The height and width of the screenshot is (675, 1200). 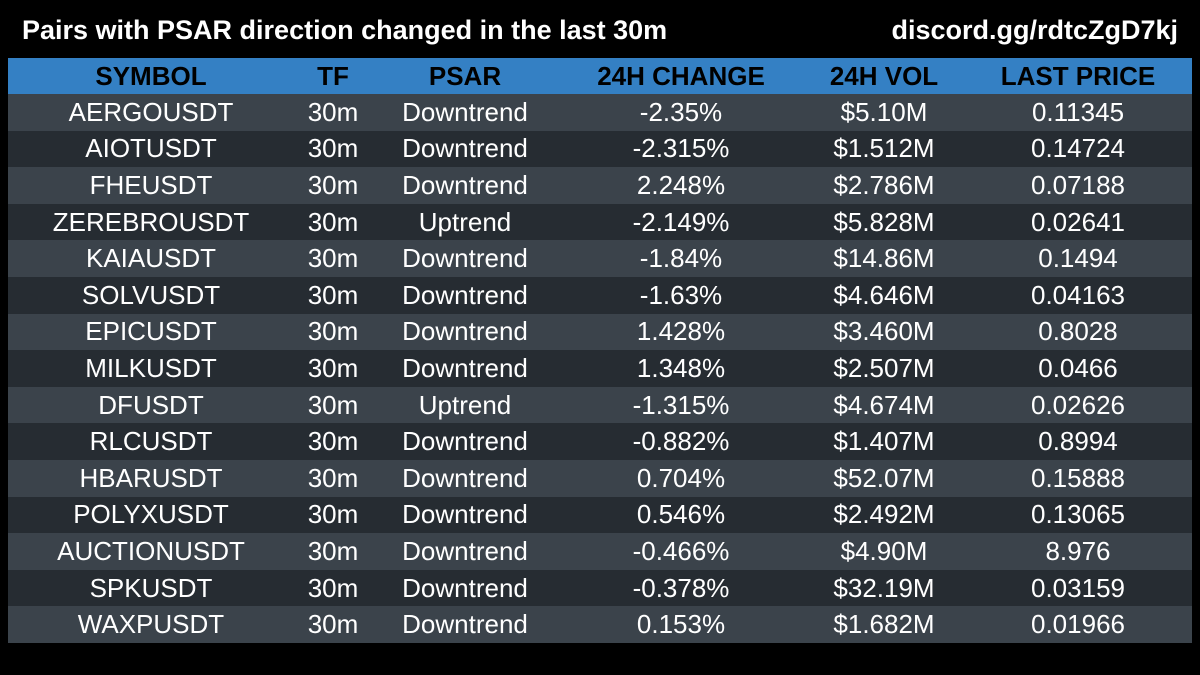 I want to click on volume-cell: $52.07M, so click(x=884, y=477).